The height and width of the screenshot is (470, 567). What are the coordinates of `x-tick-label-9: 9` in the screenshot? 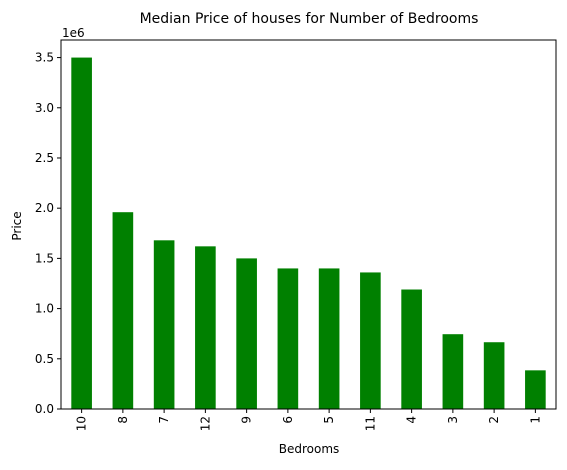 It's located at (247, 420).